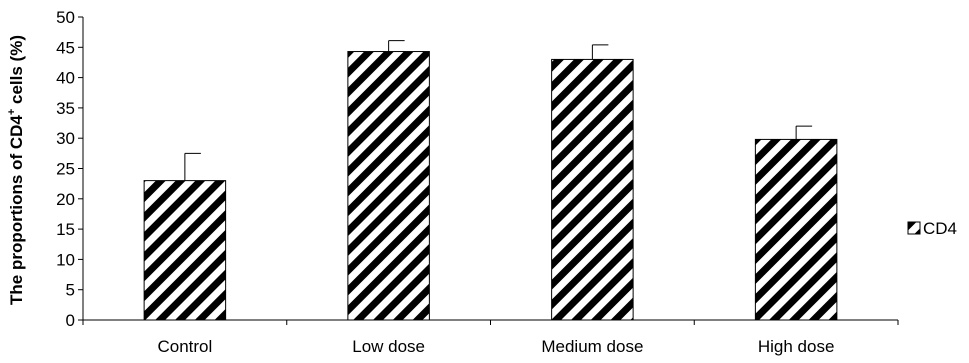  Describe the element at coordinates (65, 78) in the screenshot. I see `y-tick-label: 40` at that location.